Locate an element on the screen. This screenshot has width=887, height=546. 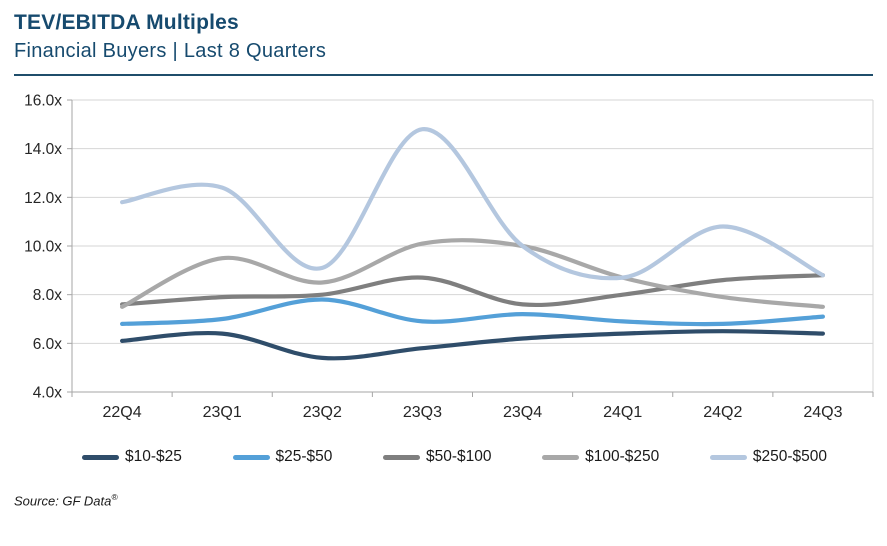
y-axis-tick-label: 12.0x is located at coordinates (43, 198).